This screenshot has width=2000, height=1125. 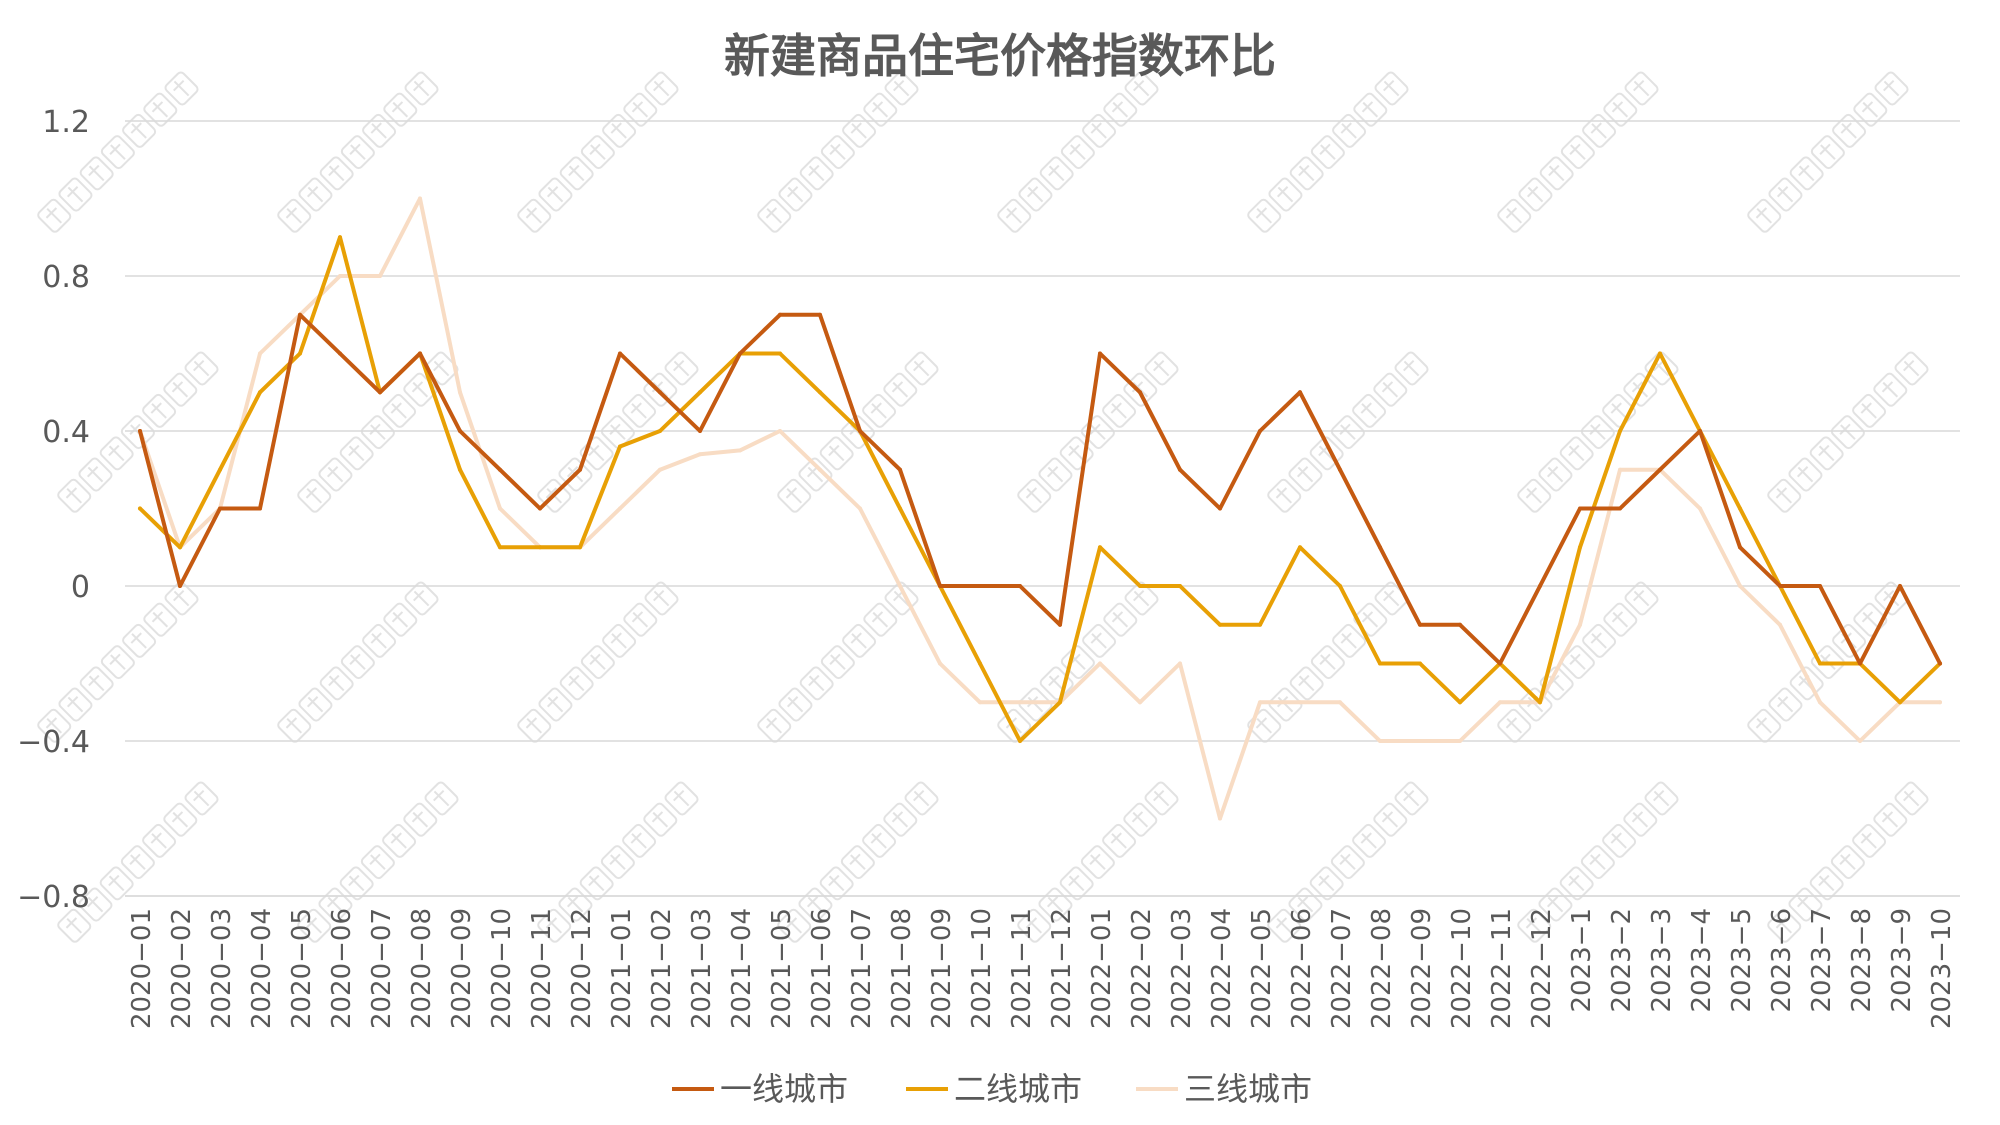 What do you see at coordinates (1662, 960) in the screenshot?
I see `x-tick-label: 2023−3` at bounding box center [1662, 960].